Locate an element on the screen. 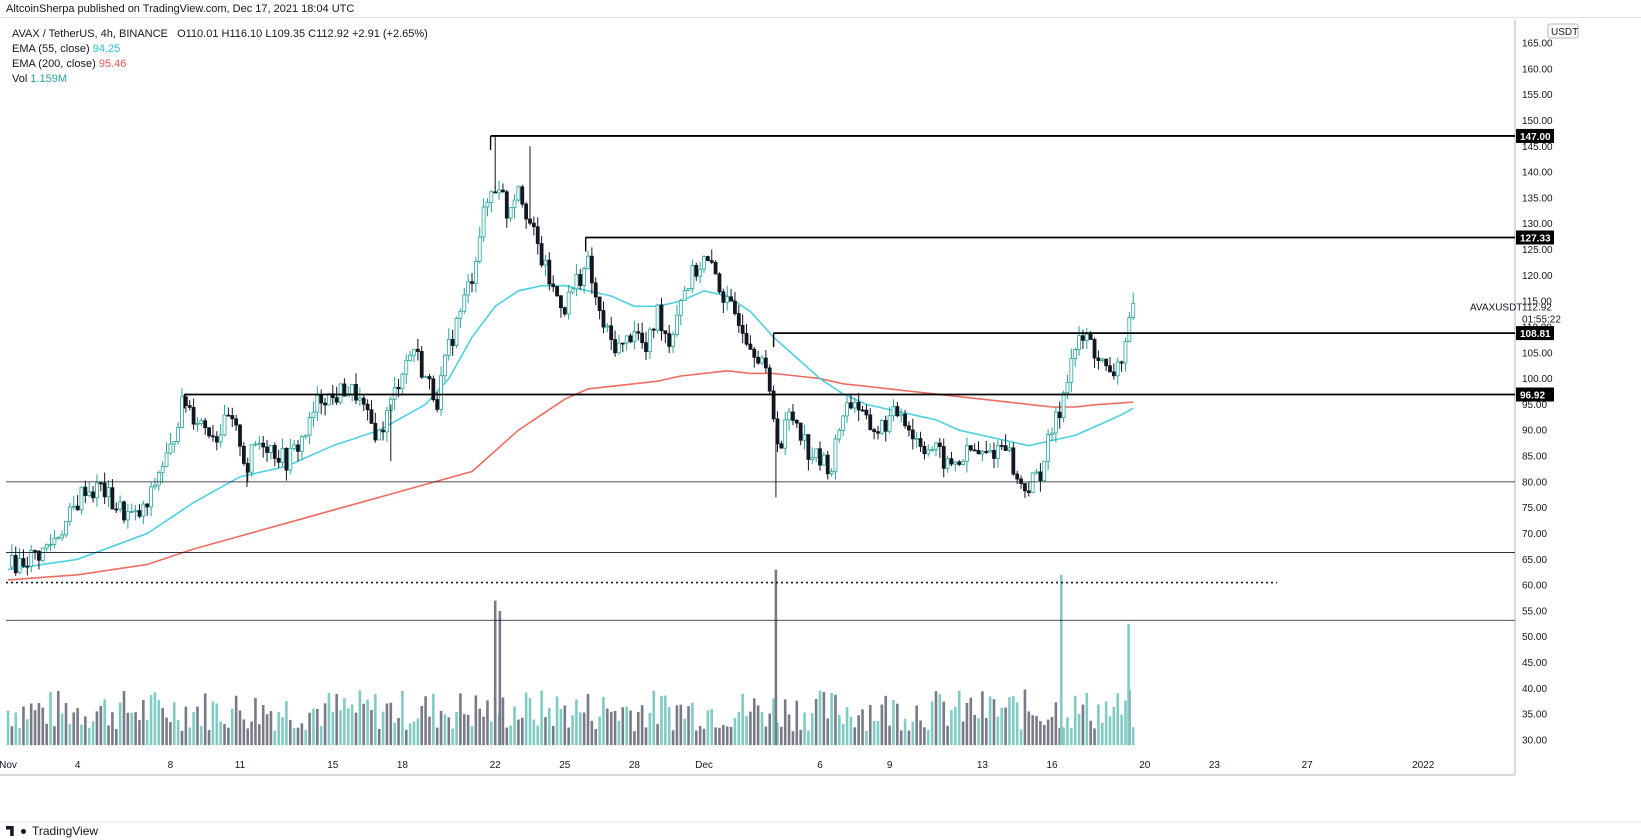  legend-vol-row: Vol 1.159M is located at coordinates (220, 79).